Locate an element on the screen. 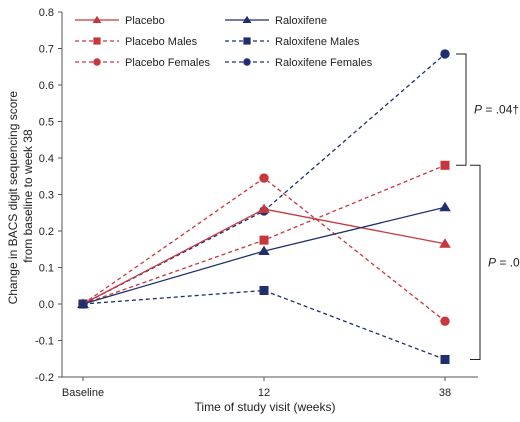  p-value-bracket: P = .03† is located at coordinates (495, 262).